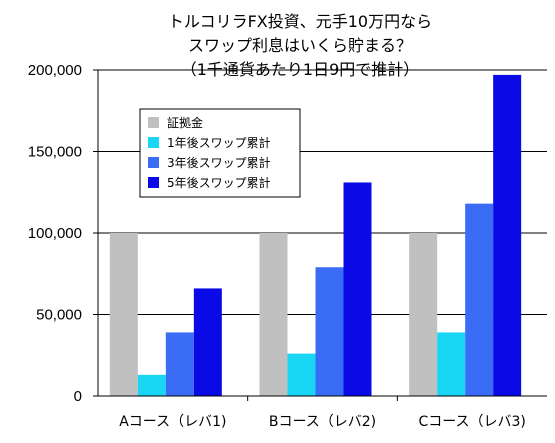  I want to click on legend-label: 証拠金, so click(185, 122).